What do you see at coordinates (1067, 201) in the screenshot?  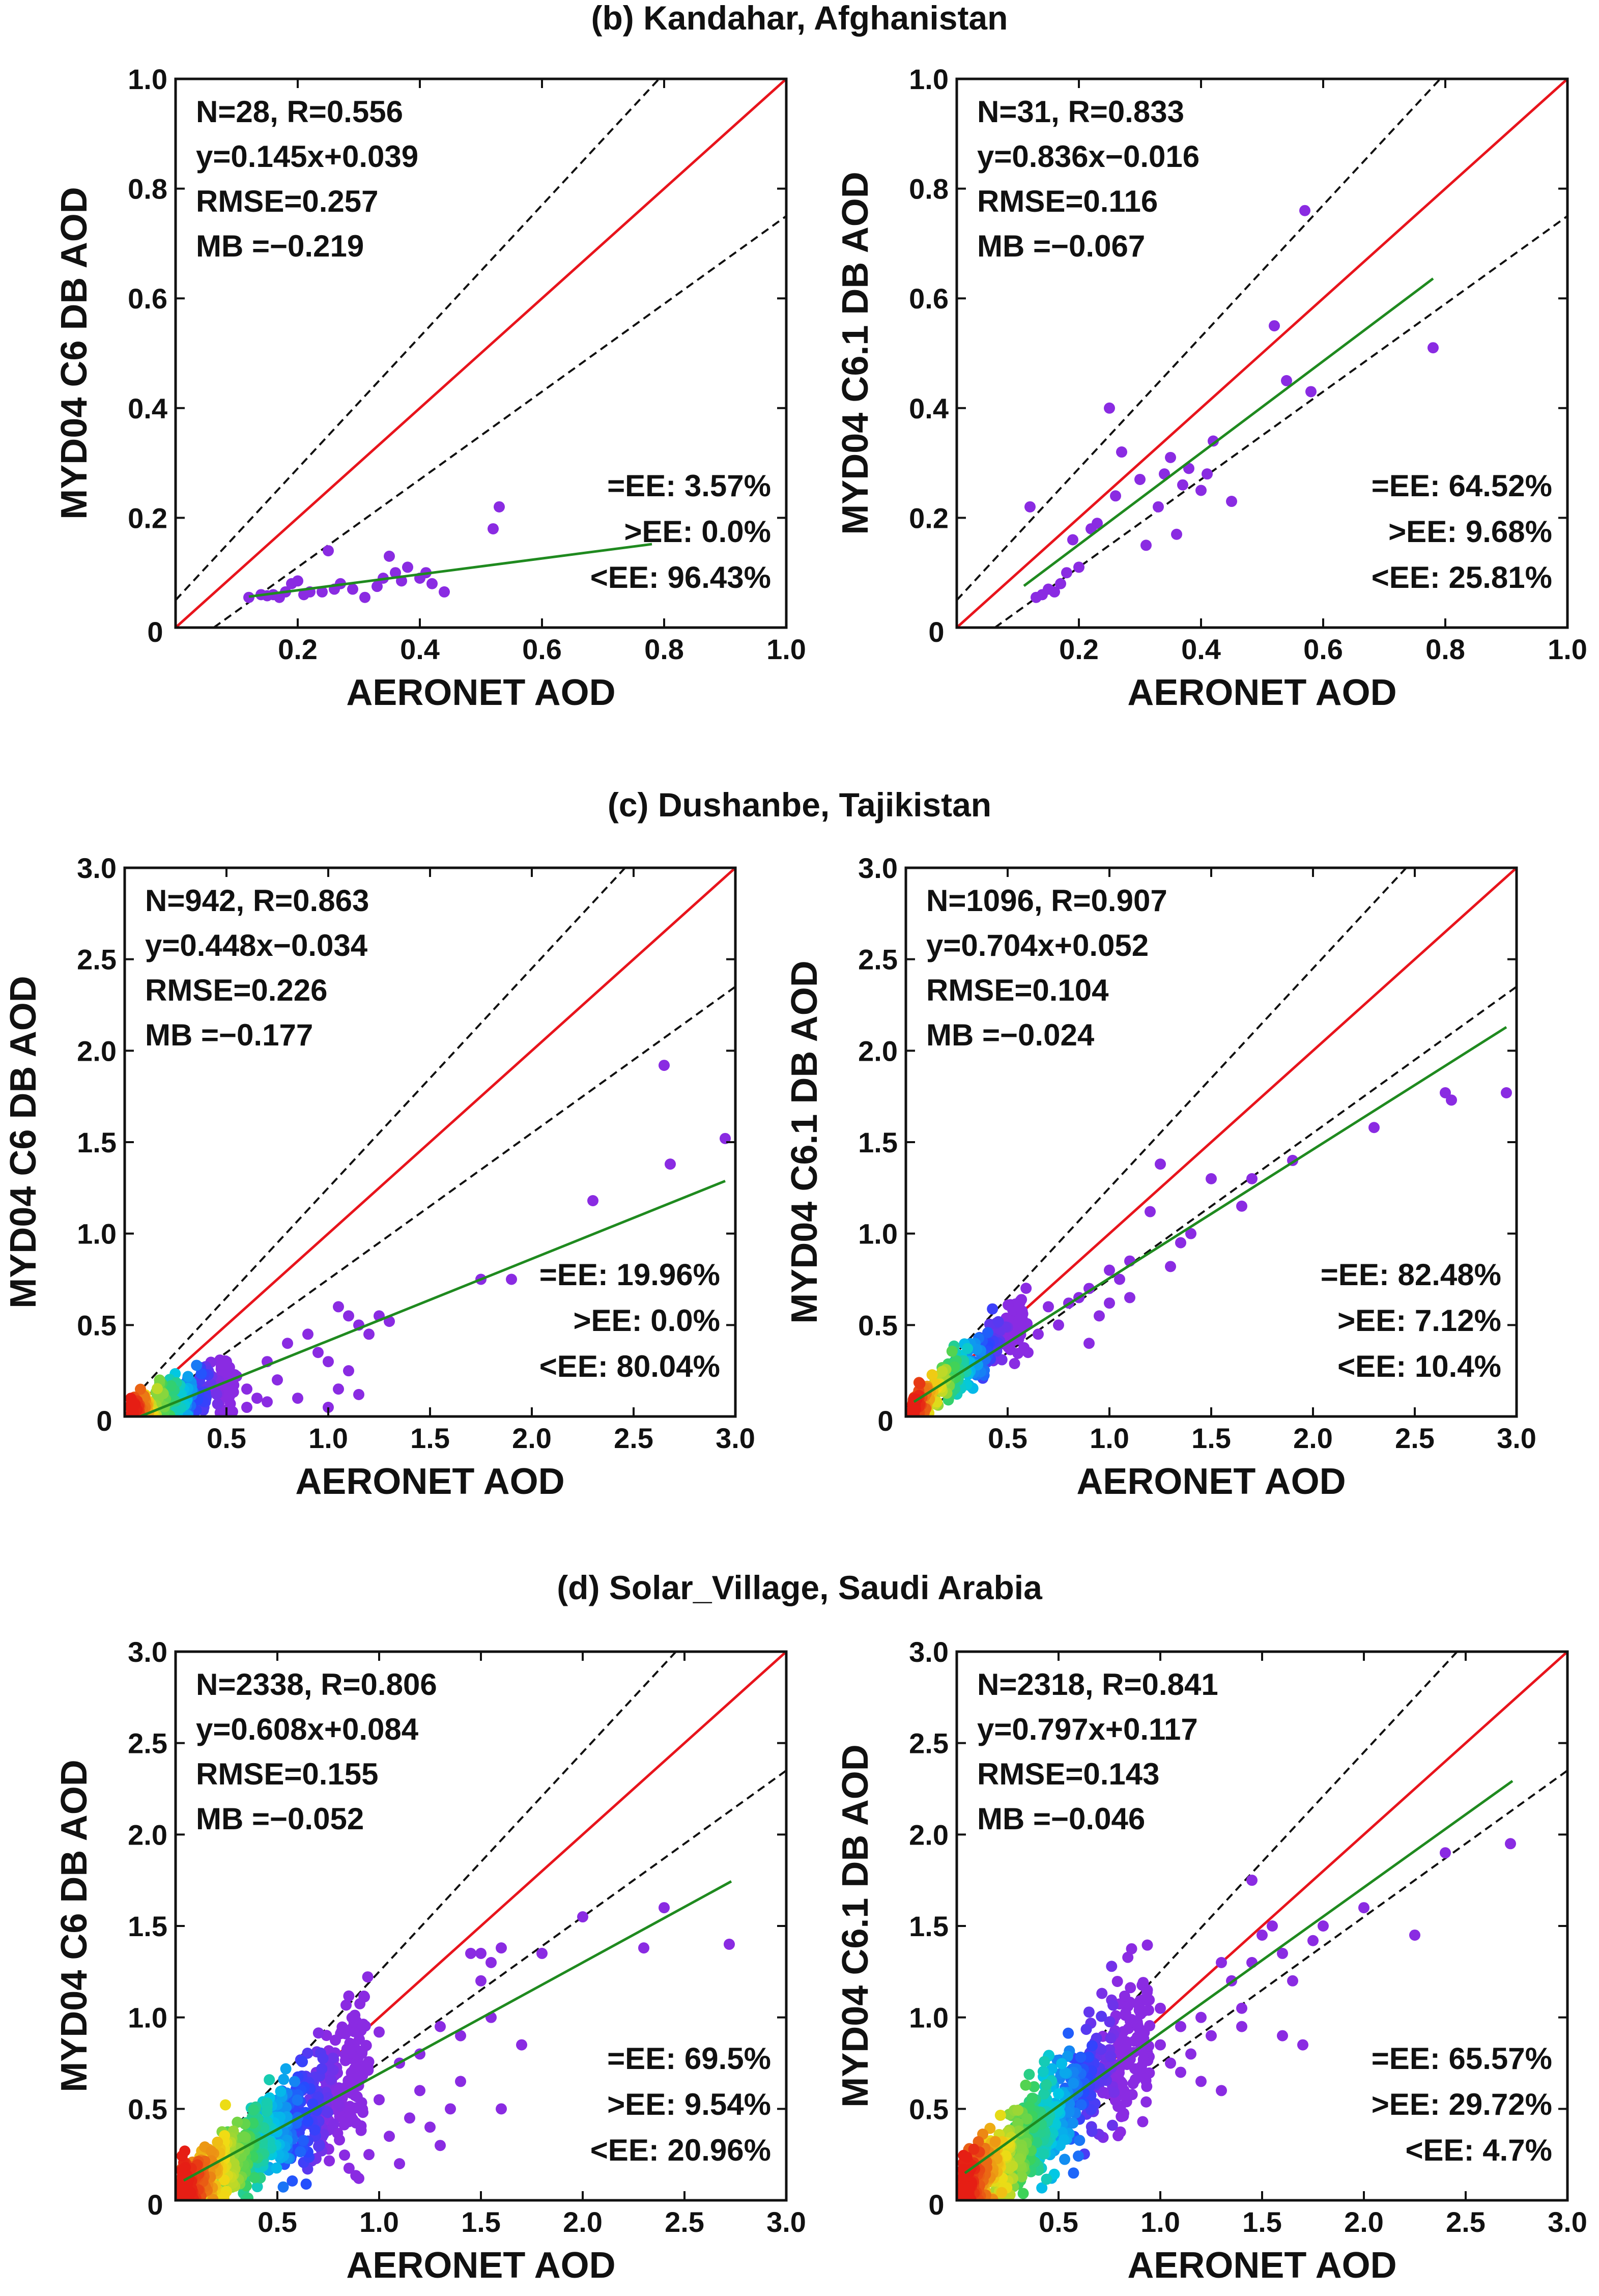 I see `stat-line: RMSE=0.116` at bounding box center [1067, 201].